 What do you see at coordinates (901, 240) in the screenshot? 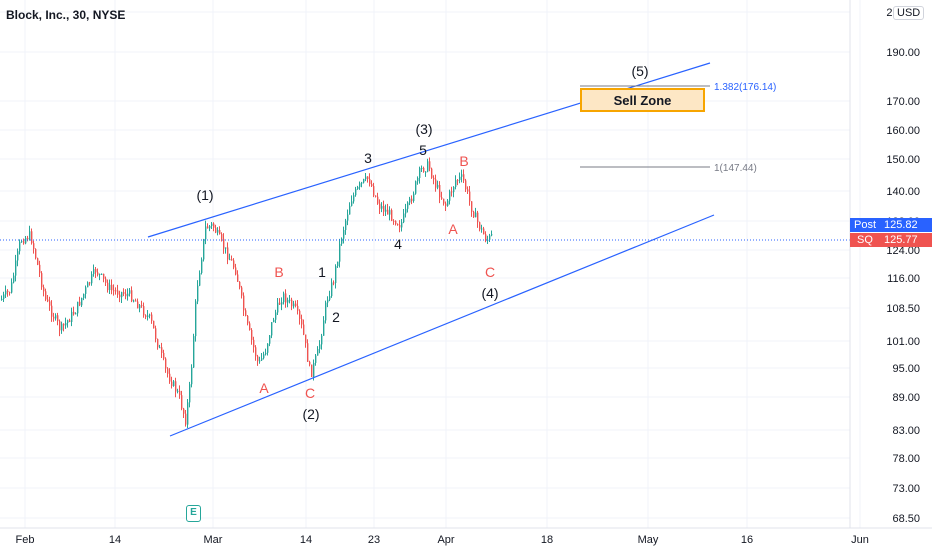
I see `last-tag-value: 125.77` at bounding box center [901, 240].